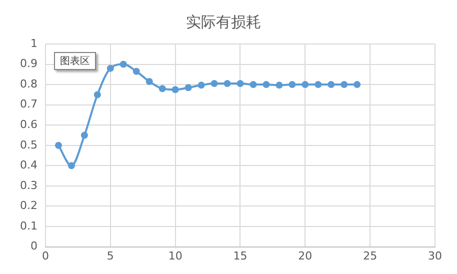  I want to click on x-tick-label: 5, so click(110, 255).